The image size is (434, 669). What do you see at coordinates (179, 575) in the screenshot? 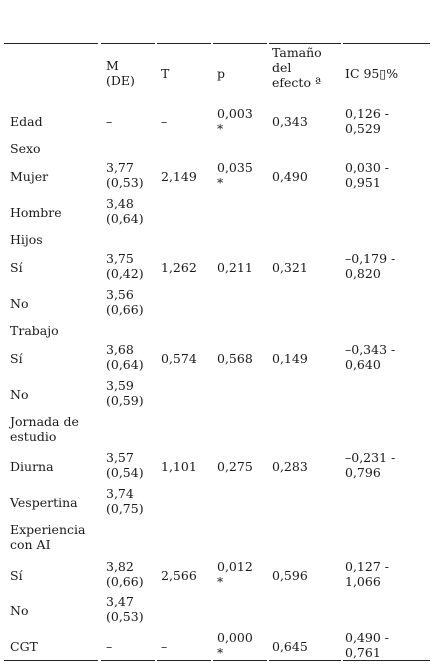
I see `cell-t: 2,566` at bounding box center [179, 575].